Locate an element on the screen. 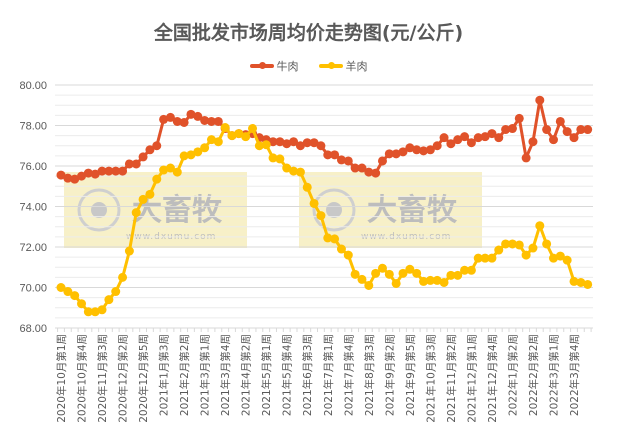 This screenshot has height=436, width=617. legend-item-mutton: 羊肉 is located at coordinates (343, 66).